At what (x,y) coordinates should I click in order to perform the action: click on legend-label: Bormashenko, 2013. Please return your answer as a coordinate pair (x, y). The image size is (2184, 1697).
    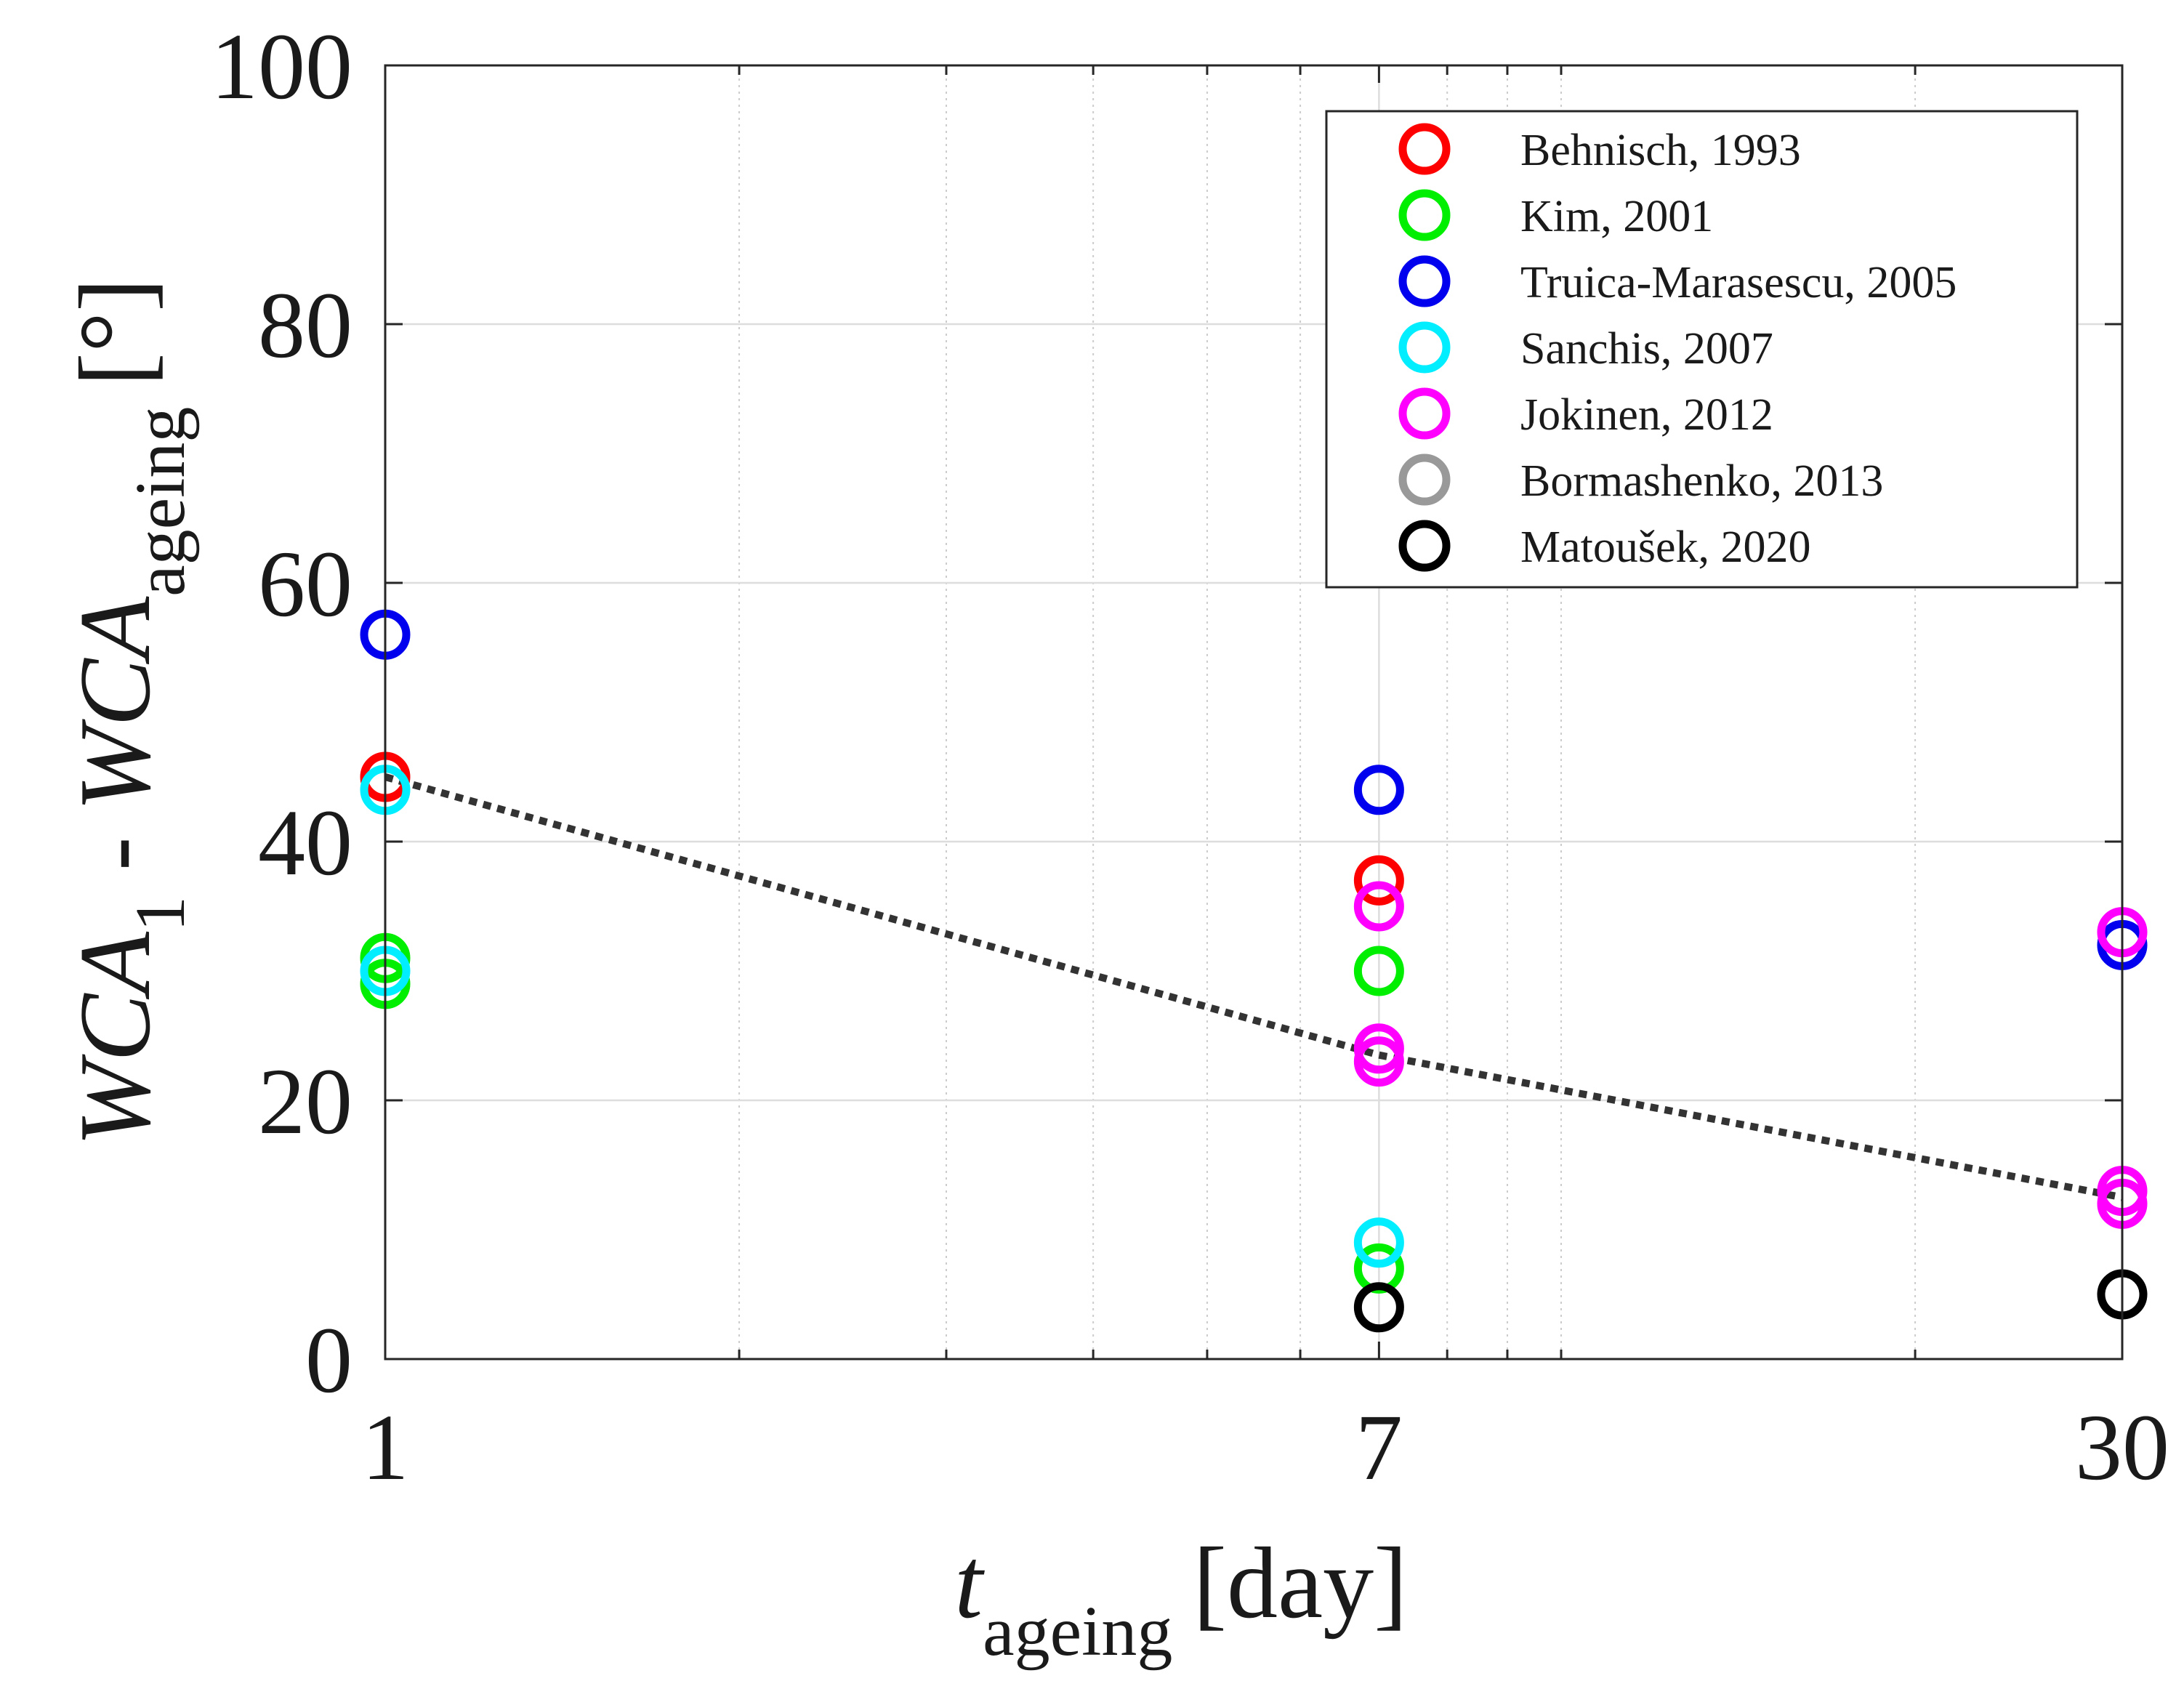
    Looking at the image, I should click on (1701, 481).